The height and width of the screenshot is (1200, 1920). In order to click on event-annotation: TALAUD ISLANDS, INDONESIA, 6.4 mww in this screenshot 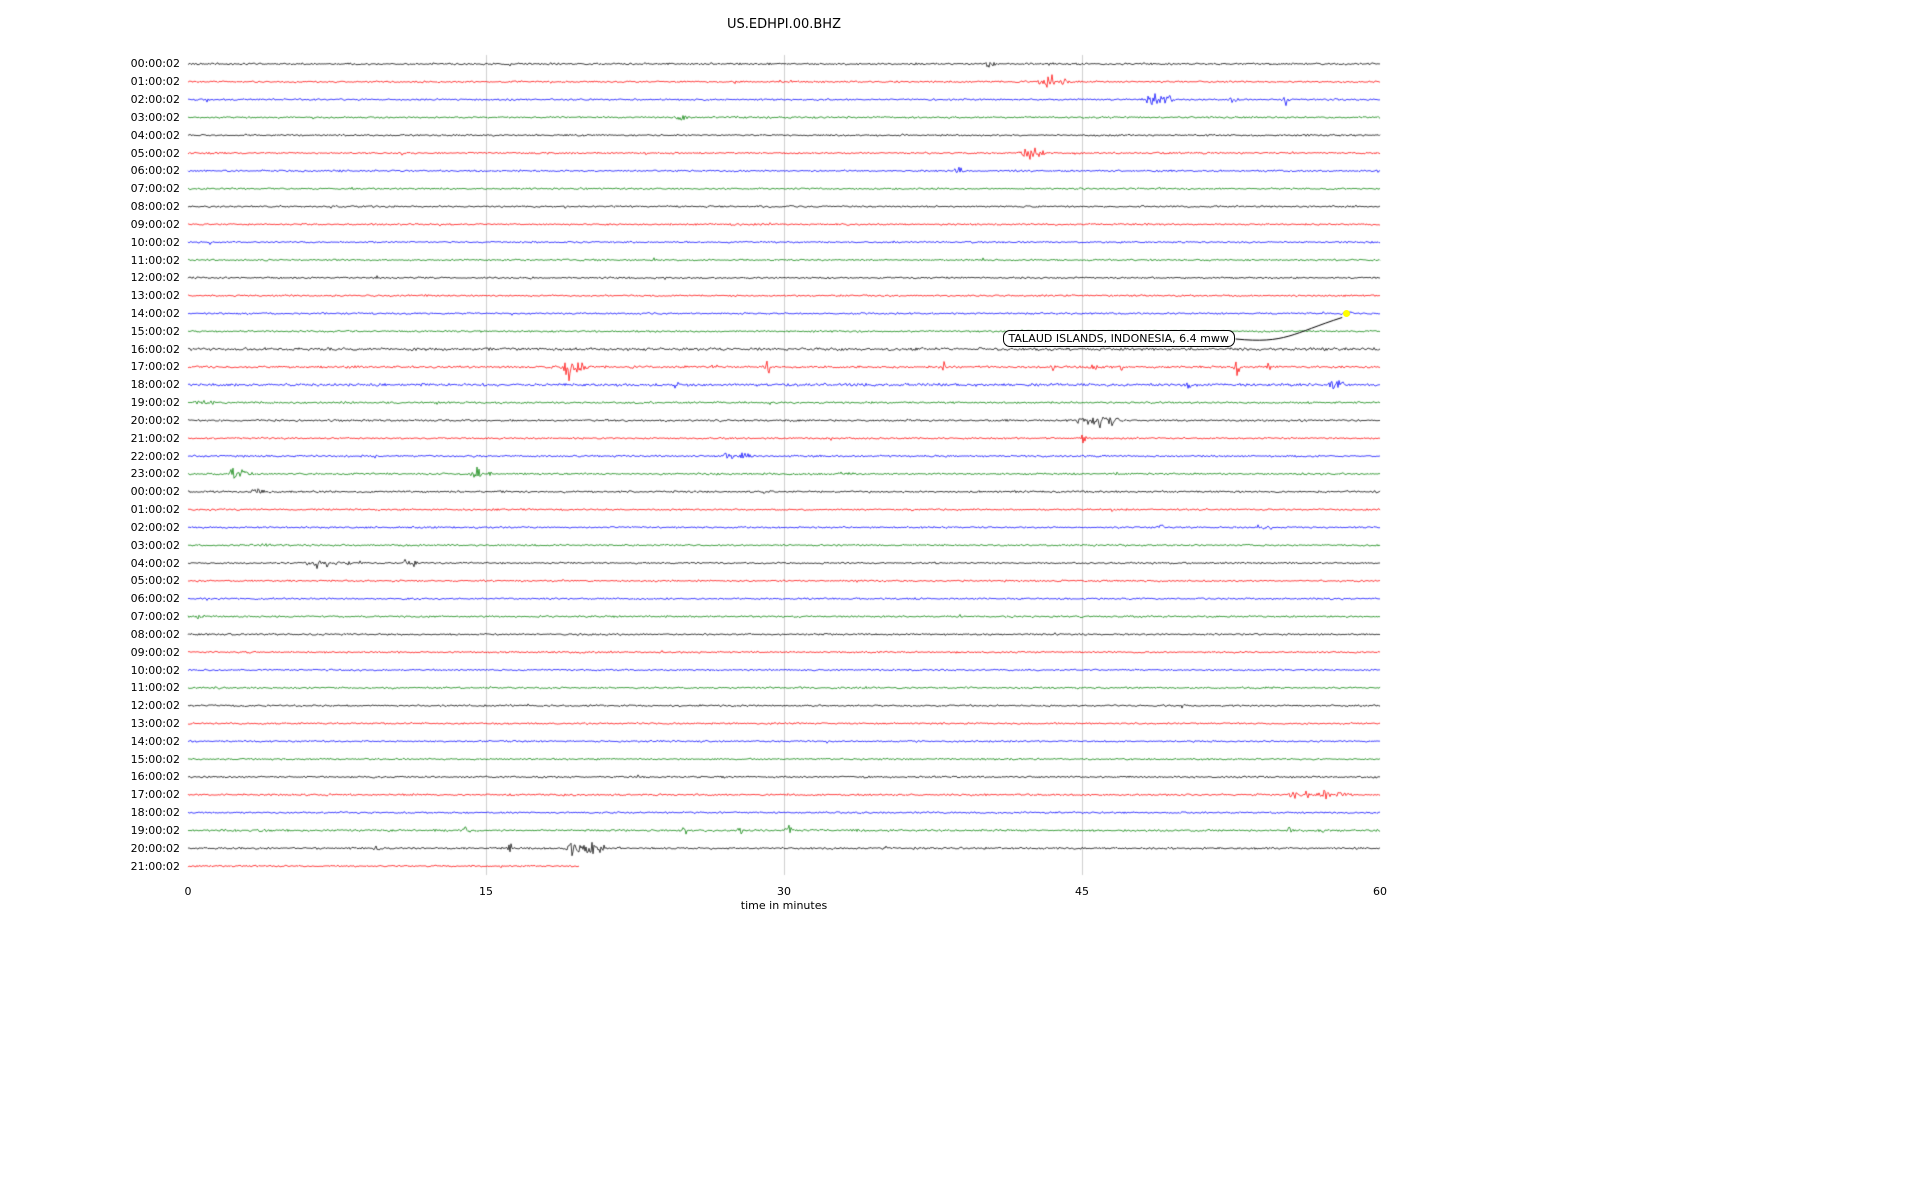, I will do `click(1118, 339)`.